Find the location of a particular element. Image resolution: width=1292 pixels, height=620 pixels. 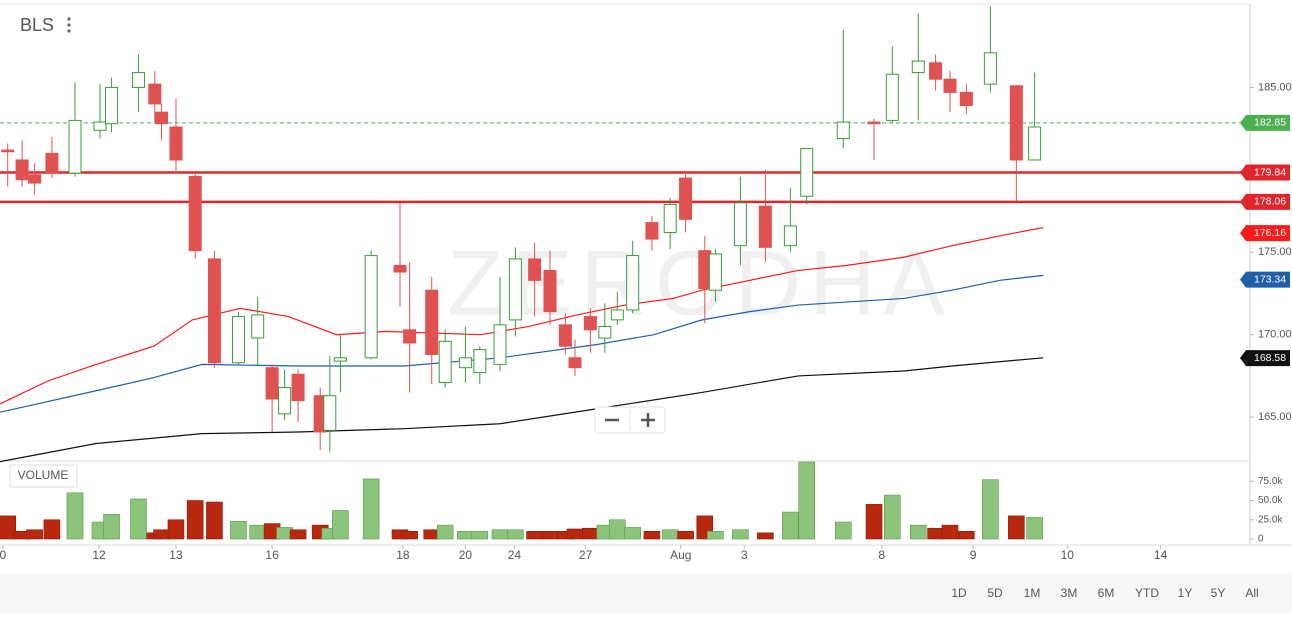

x-tick-label: Aug is located at coordinates (680, 555).